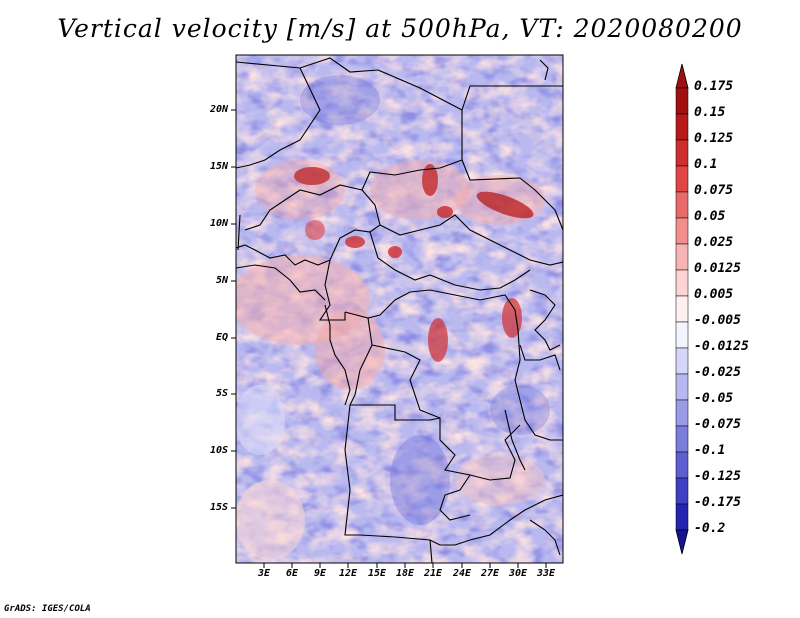 The image size is (800, 618). Describe the element at coordinates (264, 573) in the screenshot. I see `lon-label-3e: 3E` at that location.